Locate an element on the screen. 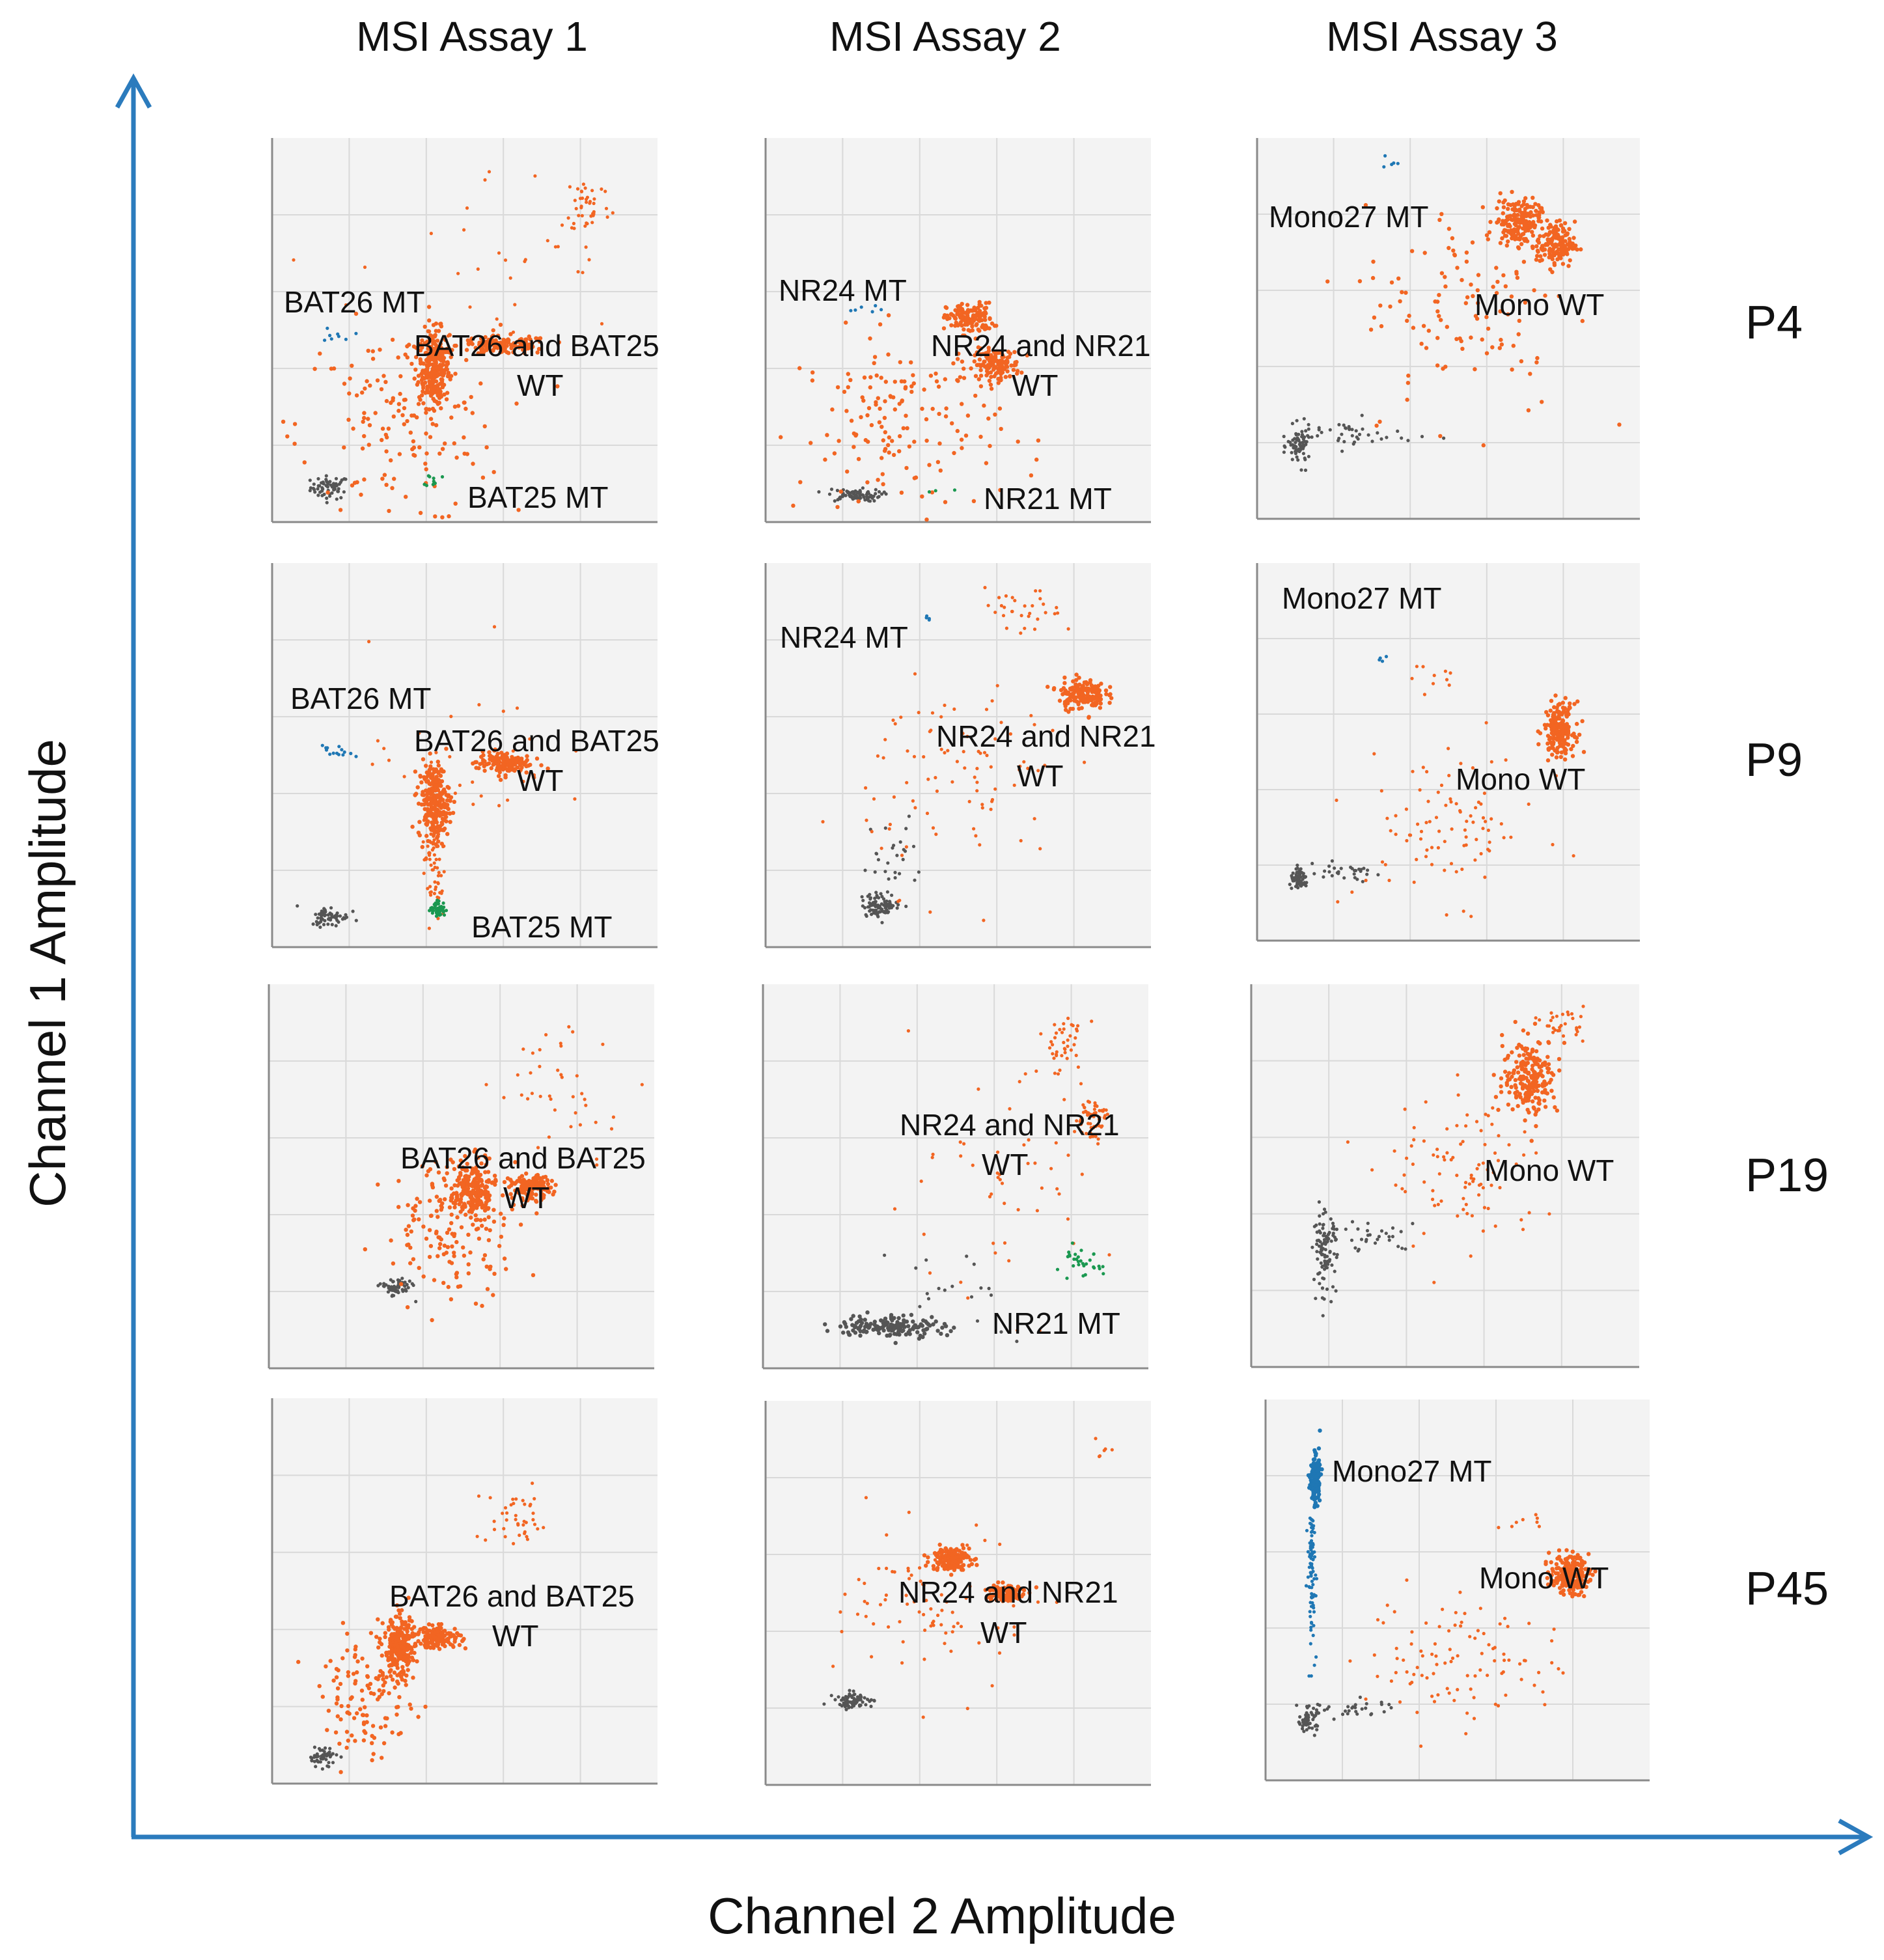 This screenshot has width=1884, height=1960. label-nr21-mt: NR21 MT is located at coordinates (1048, 499).